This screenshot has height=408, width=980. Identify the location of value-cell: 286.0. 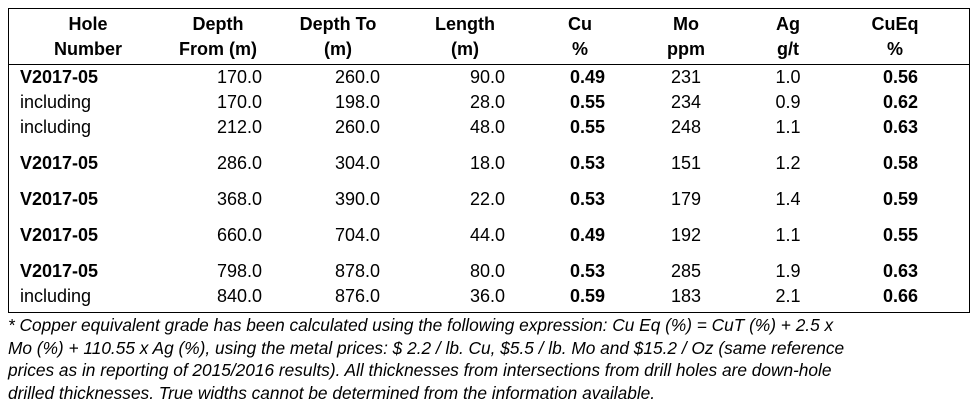
(239, 163).